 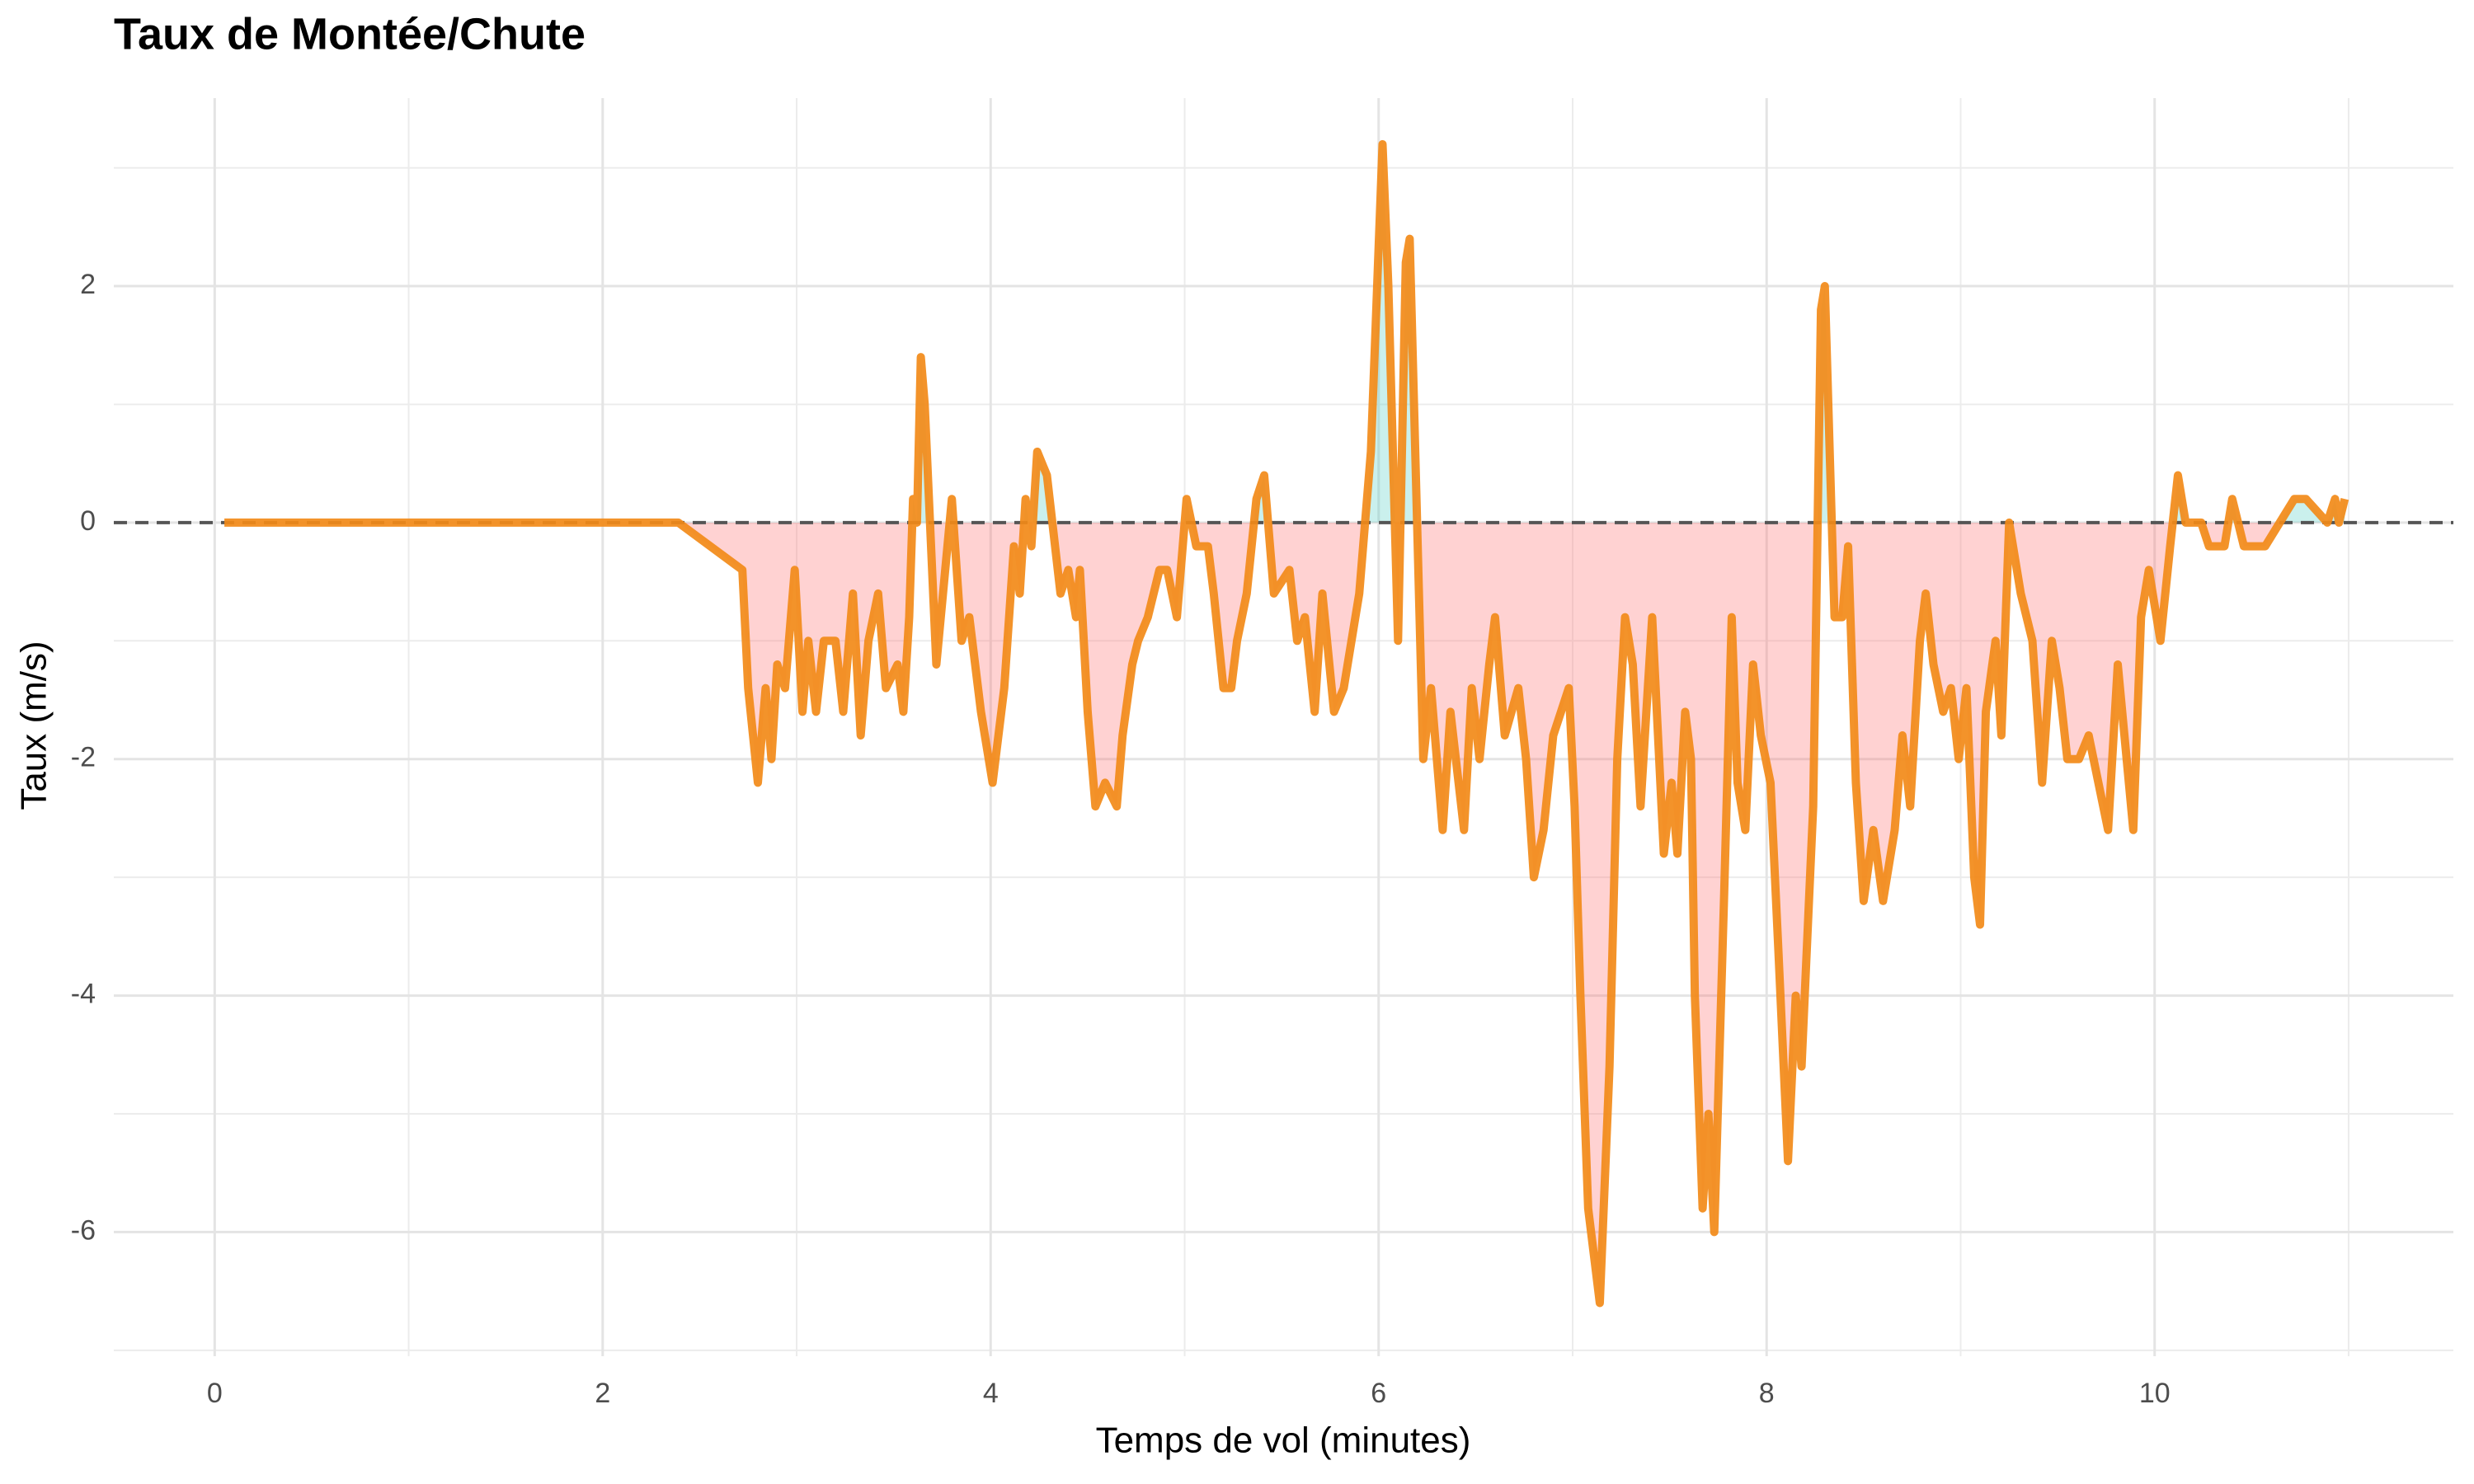 I want to click on x-tick-label: 10, so click(x=2155, y=1393).